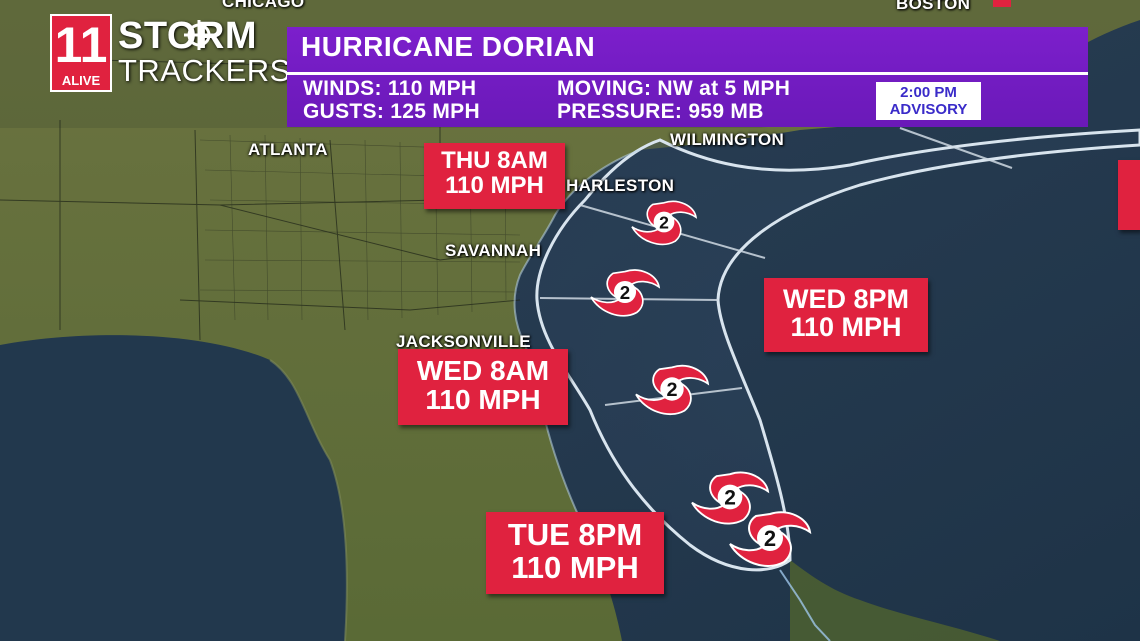  What do you see at coordinates (674, 88) in the screenshot?
I see `stat-moving: MOVING: NW at 5 MPH` at bounding box center [674, 88].